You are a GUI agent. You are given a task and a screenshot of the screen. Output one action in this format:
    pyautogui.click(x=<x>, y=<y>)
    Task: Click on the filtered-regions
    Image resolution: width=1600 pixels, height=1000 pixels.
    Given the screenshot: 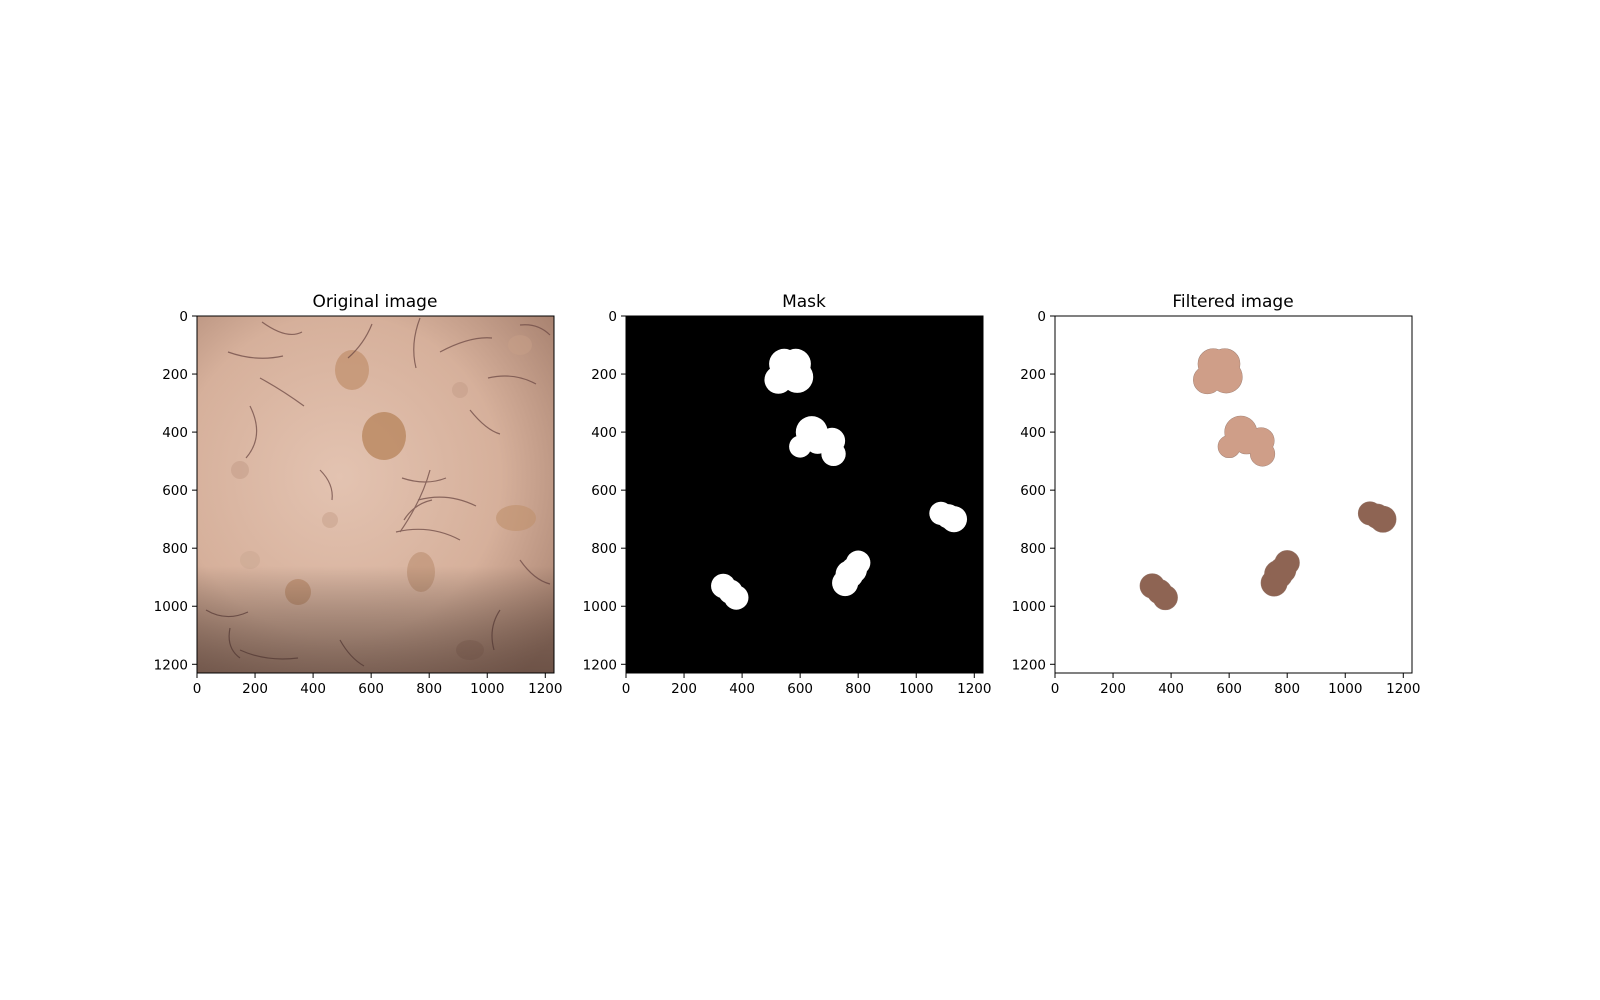 What is the action you would take?
    pyautogui.click(x=1268, y=479)
    